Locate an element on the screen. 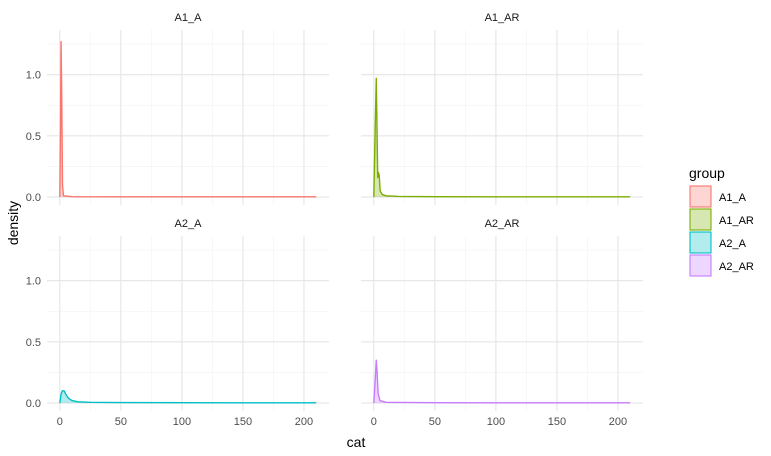  panel-strip-label: A2_A is located at coordinates (189, 224).